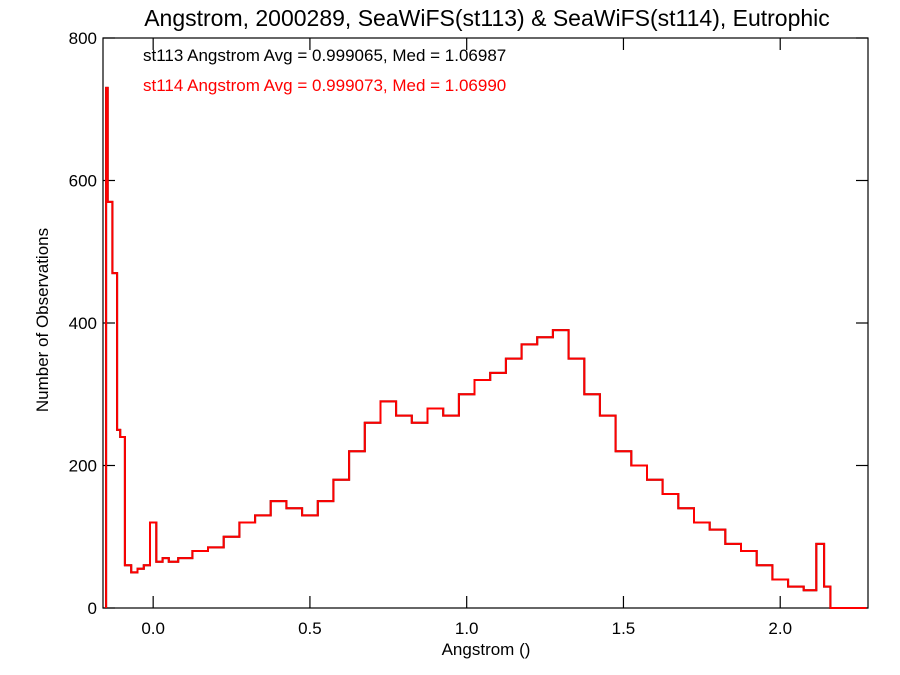 This screenshot has width=900, height=675. What do you see at coordinates (486, 649) in the screenshot?
I see `x-axis-label: Angstrom ()` at bounding box center [486, 649].